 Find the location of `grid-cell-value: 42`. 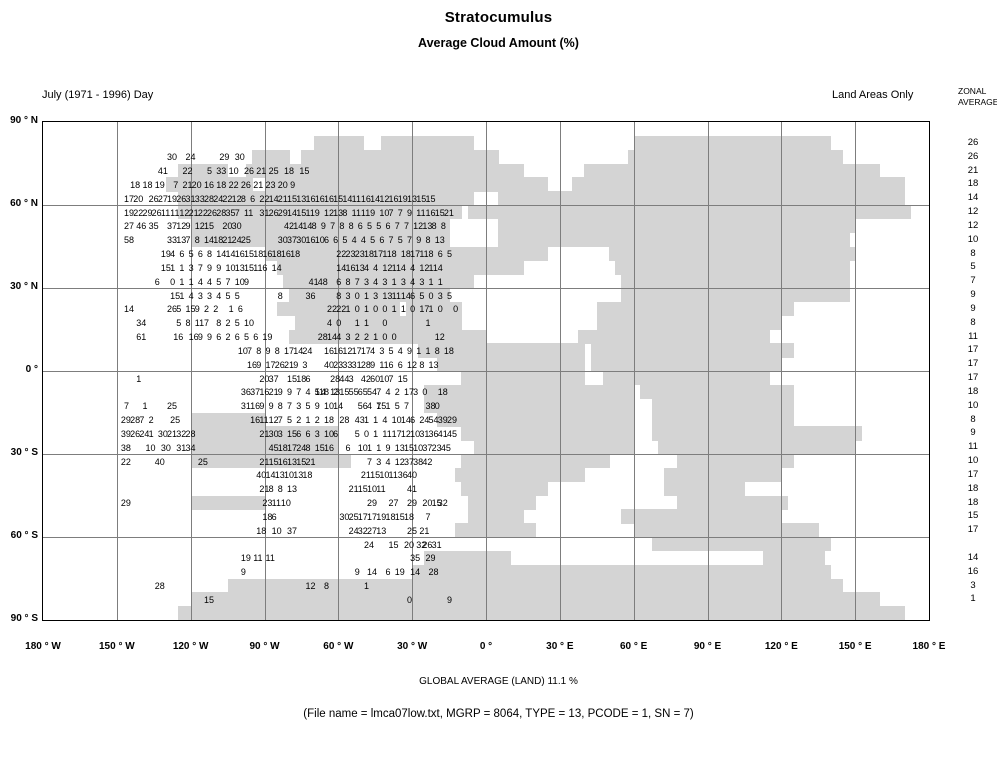

grid-cell-value: 42 is located at coordinates (427, 461).